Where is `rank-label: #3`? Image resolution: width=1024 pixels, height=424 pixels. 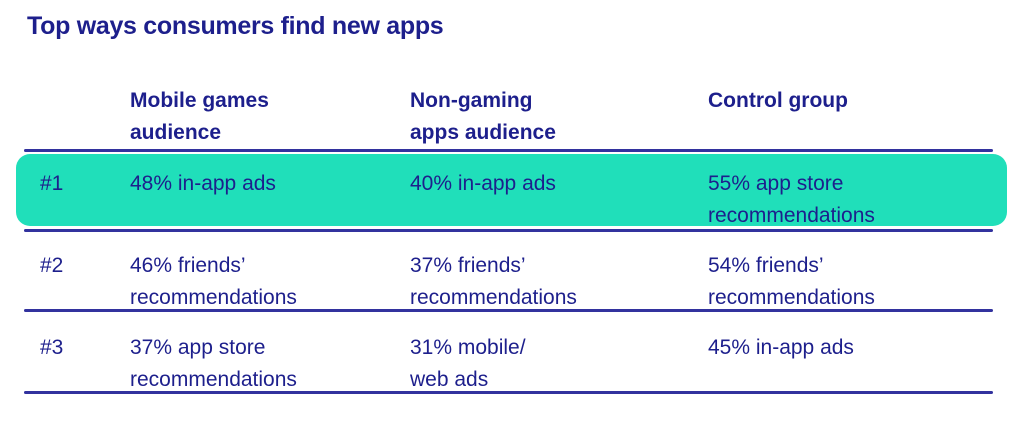 rank-label: #3 is located at coordinates (52, 347).